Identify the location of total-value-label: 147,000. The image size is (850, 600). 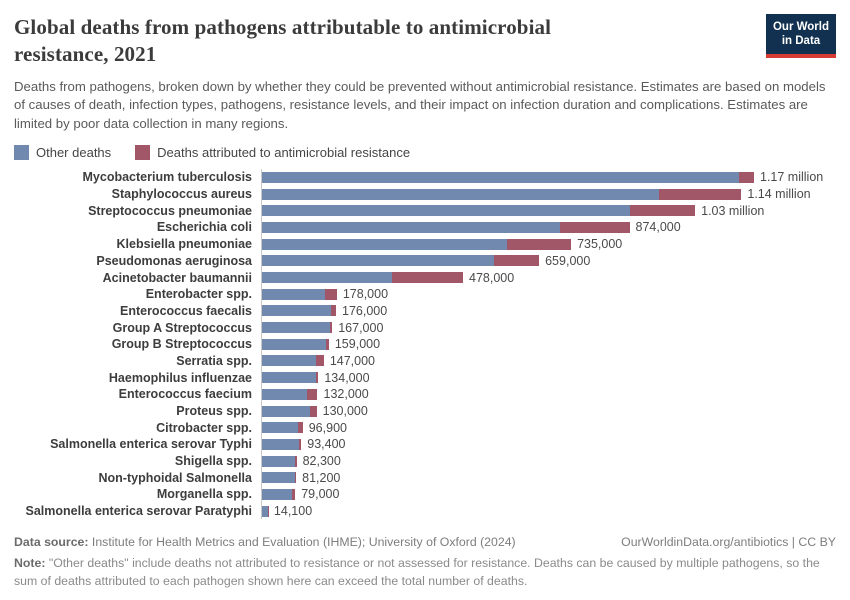
(352, 360).